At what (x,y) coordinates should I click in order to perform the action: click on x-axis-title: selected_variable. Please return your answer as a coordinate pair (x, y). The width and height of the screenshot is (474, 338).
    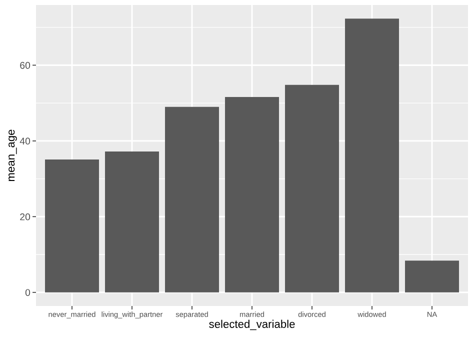
    Looking at the image, I should click on (252, 325).